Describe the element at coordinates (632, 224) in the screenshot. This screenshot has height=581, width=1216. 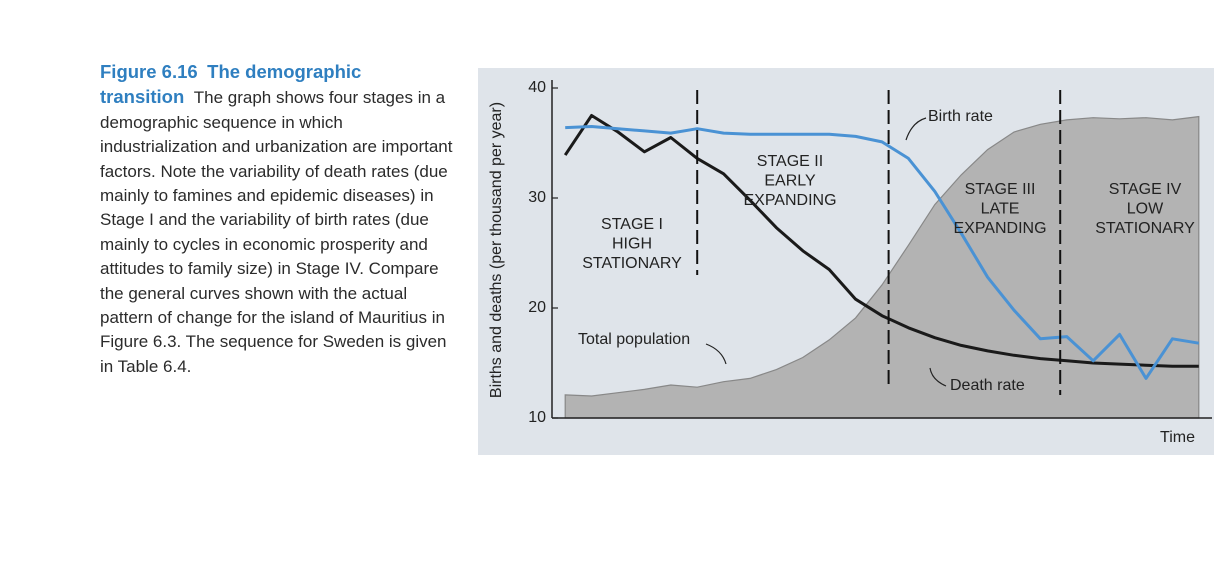
I see `stage-label: STAGE I` at that location.